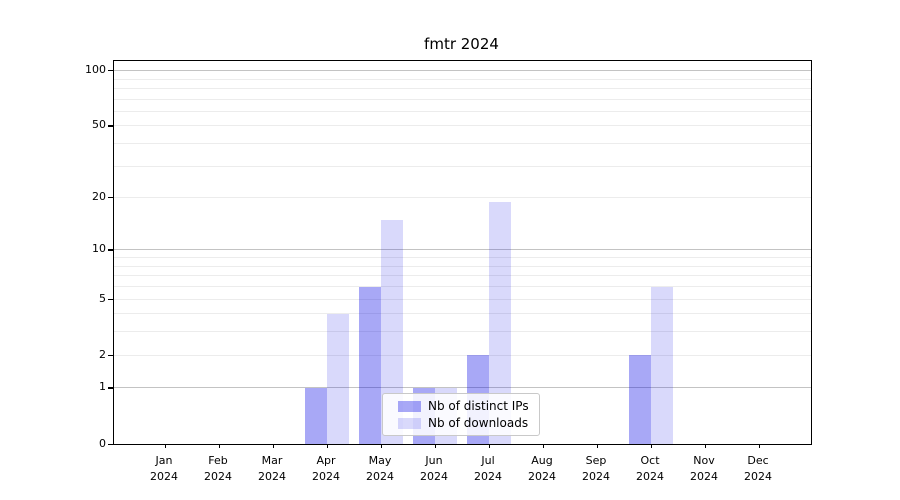  What do you see at coordinates (462, 388) in the screenshot?
I see `gridline-major-y1` at bounding box center [462, 388].